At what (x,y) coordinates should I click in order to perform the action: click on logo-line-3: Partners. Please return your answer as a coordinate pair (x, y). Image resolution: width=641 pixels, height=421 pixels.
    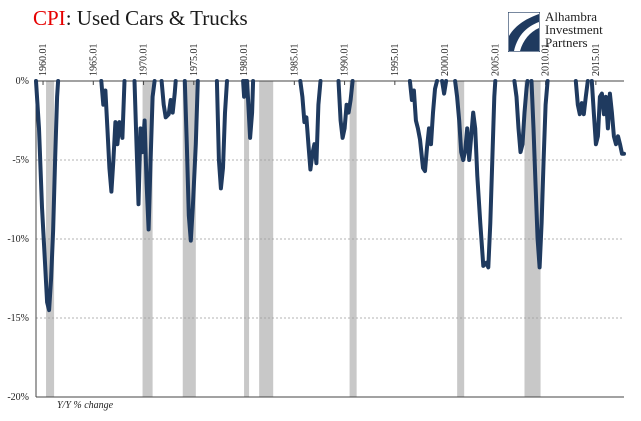
    Looking at the image, I should click on (566, 42).